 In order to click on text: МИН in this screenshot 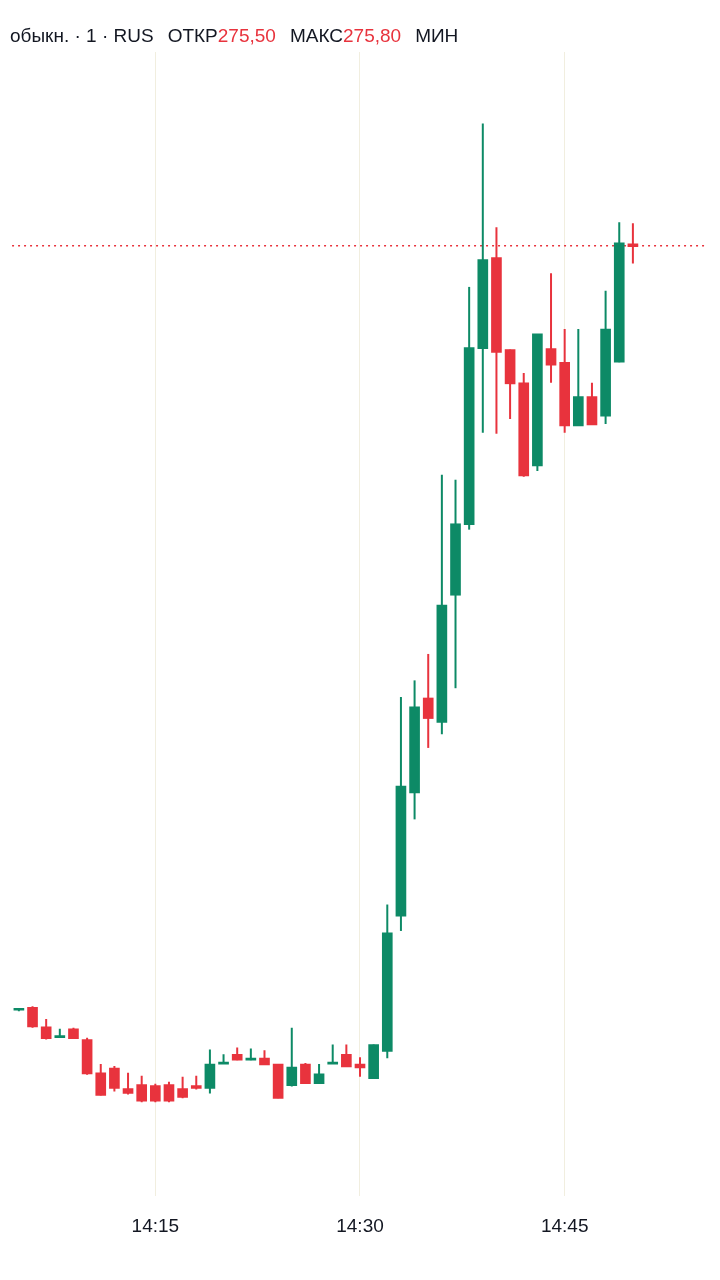, I will do `click(437, 35)`.